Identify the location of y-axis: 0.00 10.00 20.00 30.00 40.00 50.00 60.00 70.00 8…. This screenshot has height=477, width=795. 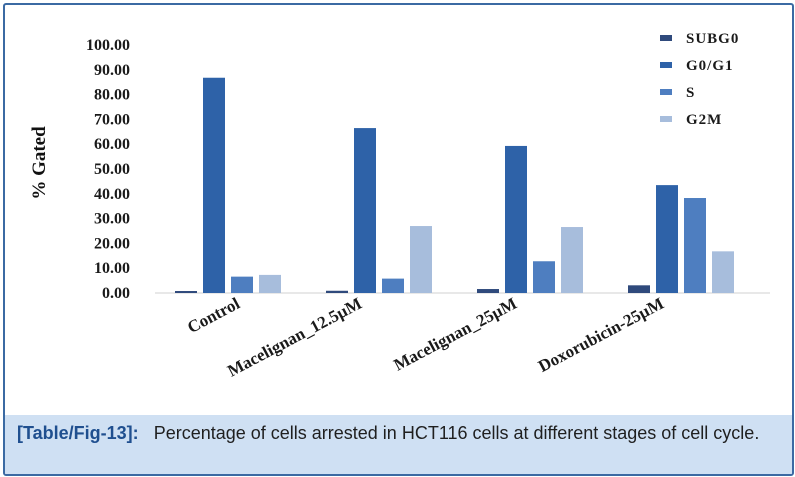
(108, 169).